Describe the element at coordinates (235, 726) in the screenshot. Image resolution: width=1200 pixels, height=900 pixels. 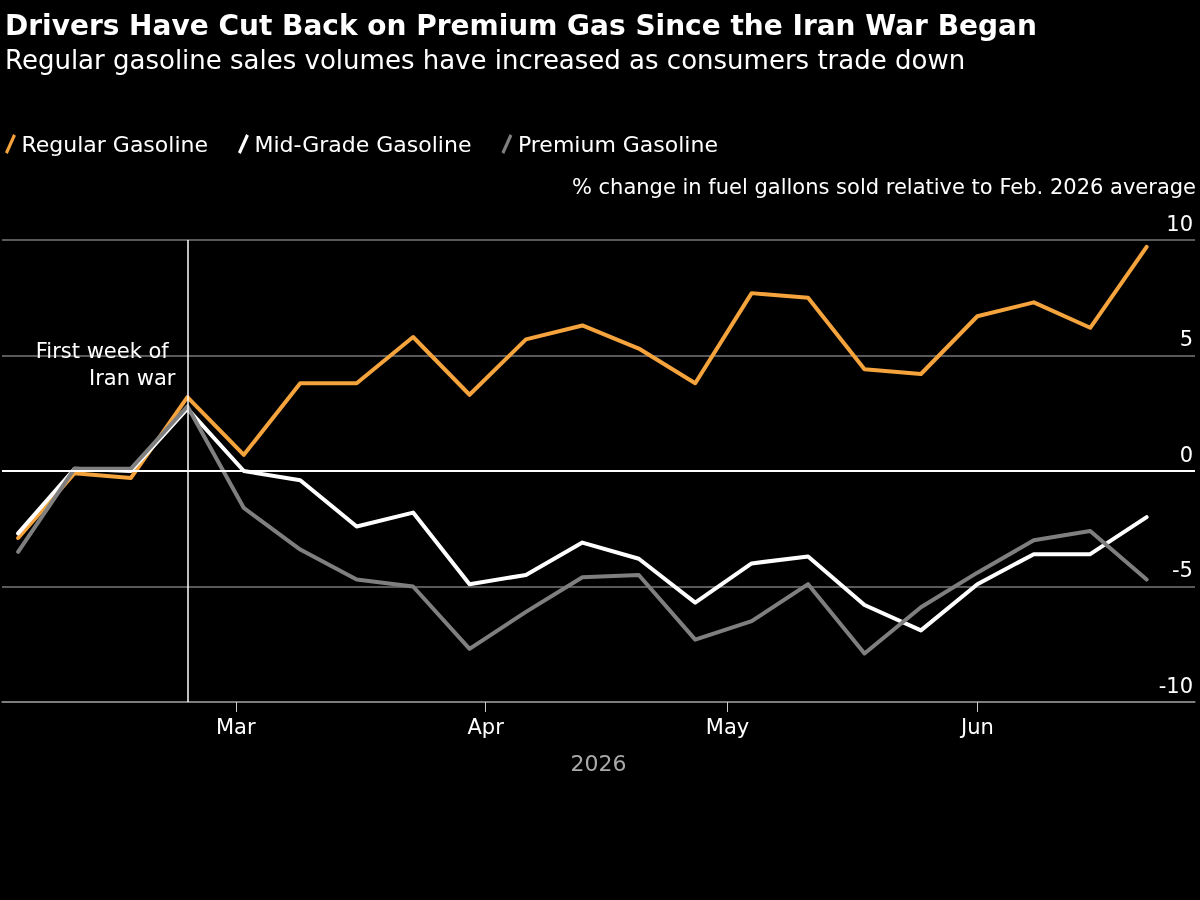
I see `x-tick-label: Mar` at that location.